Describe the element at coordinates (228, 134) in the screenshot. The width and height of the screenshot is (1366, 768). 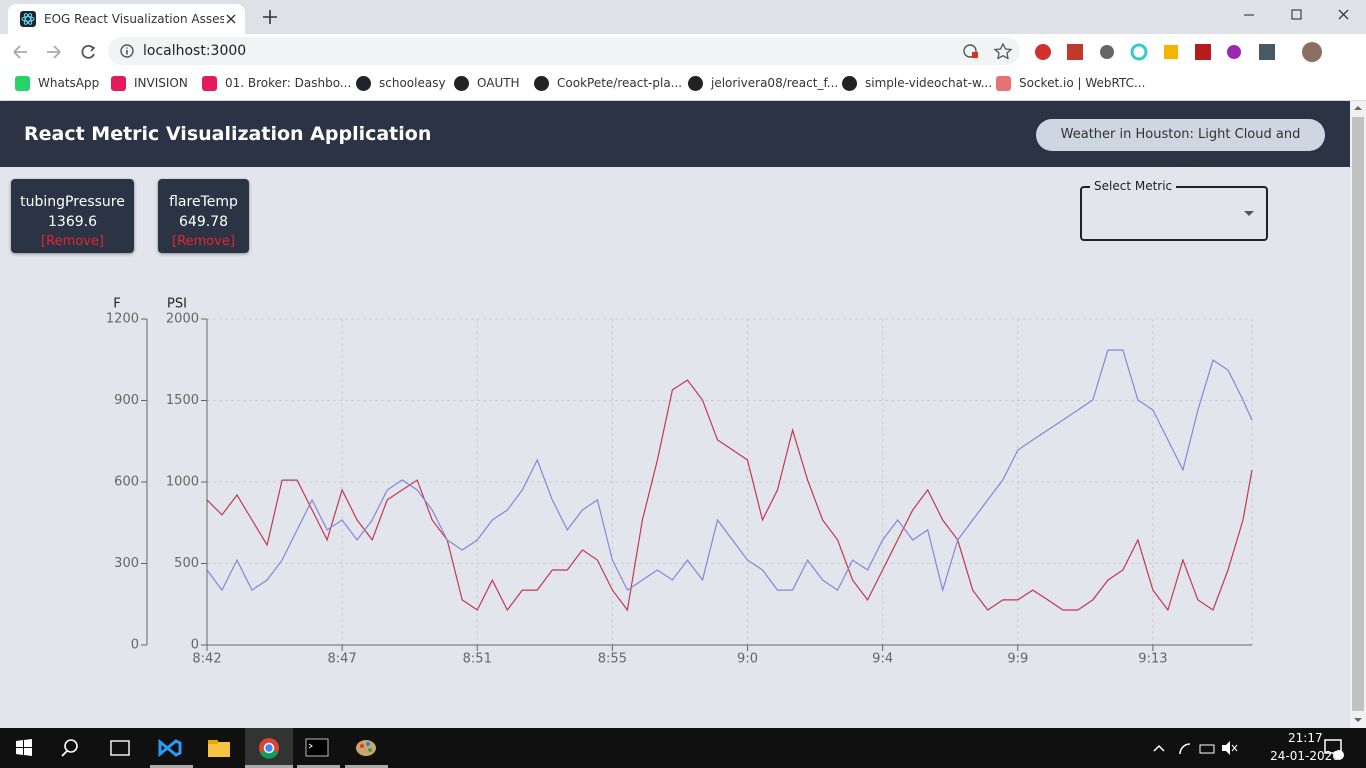
I see `app-title: React Metric Visualization Application` at that location.